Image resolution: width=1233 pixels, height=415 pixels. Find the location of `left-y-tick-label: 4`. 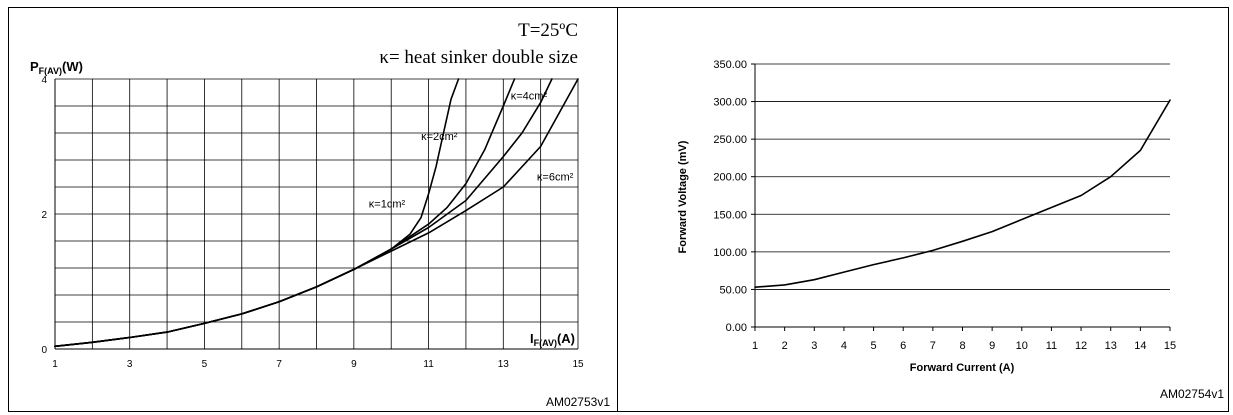

left-y-tick-label: 4 is located at coordinates (44, 80).